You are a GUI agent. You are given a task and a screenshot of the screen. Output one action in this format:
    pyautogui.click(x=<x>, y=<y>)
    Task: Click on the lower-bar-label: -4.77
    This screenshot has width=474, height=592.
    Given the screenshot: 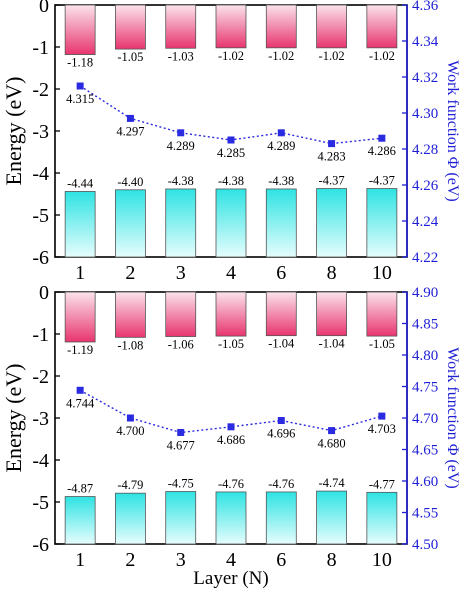 What is the action you would take?
    pyautogui.click(x=382, y=484)
    